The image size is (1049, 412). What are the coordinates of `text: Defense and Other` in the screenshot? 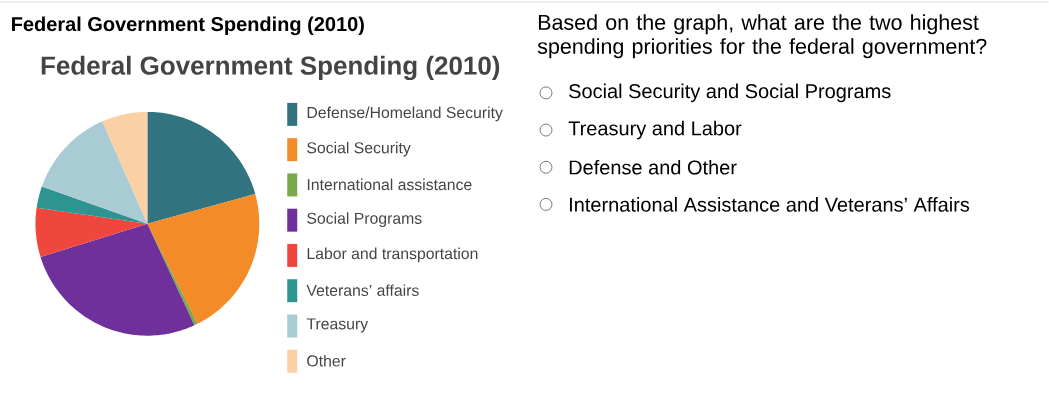 It's located at (653, 167).